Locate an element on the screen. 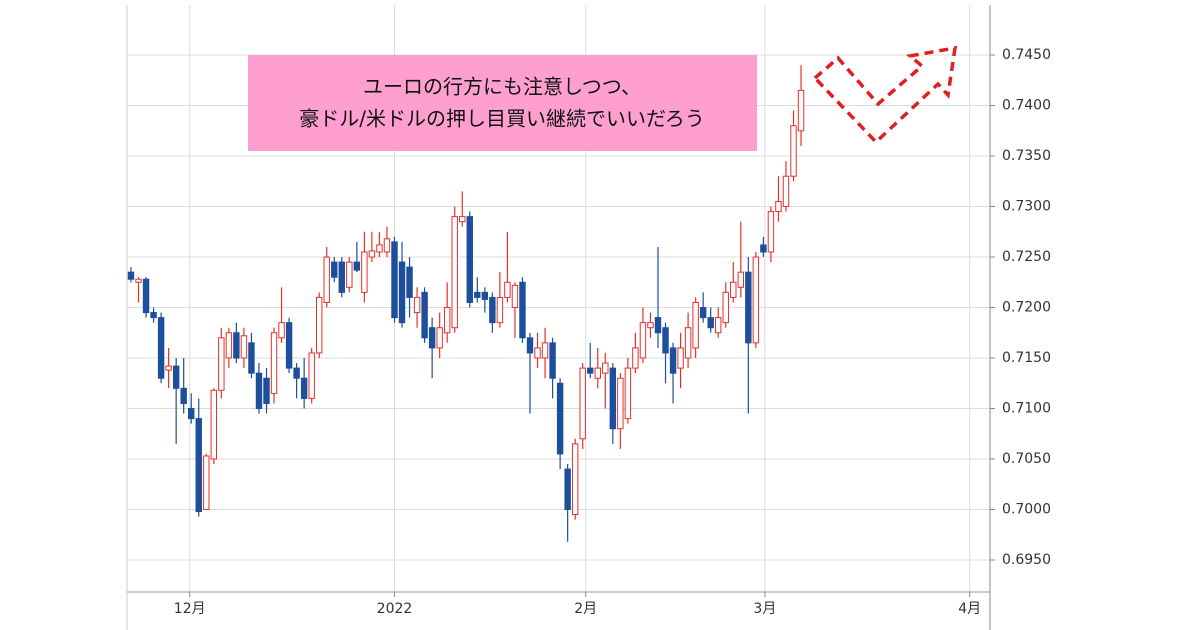 This screenshot has width=1200, height=630. y-tick-label: 0.7050 is located at coordinates (1026, 459).